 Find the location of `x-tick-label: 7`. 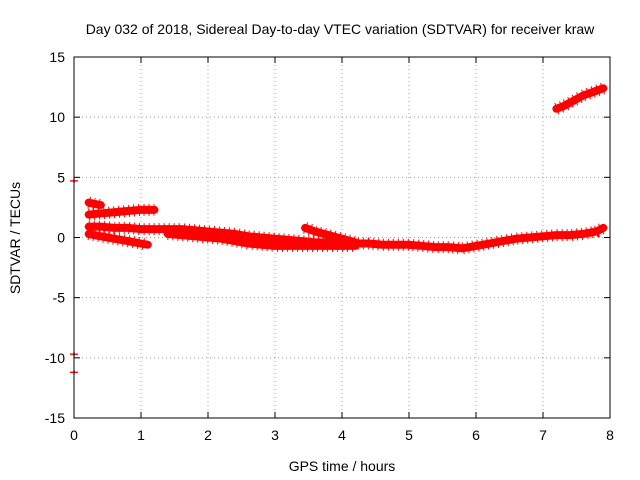

x-tick-label: 7 is located at coordinates (543, 435).